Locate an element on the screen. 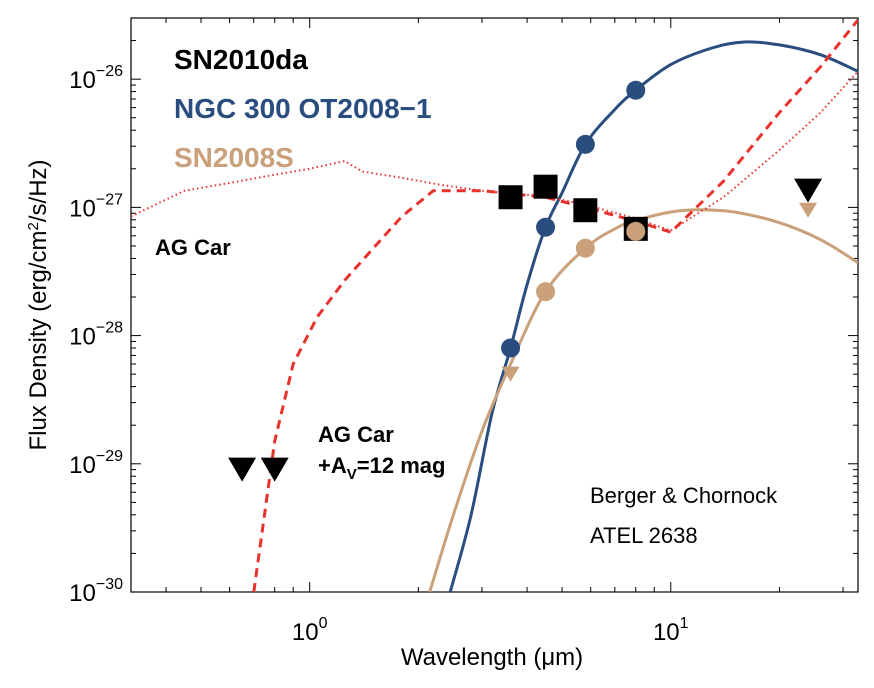 This screenshot has width=874, height=688. y-tick-label: 10−29 is located at coordinates (96, 463).